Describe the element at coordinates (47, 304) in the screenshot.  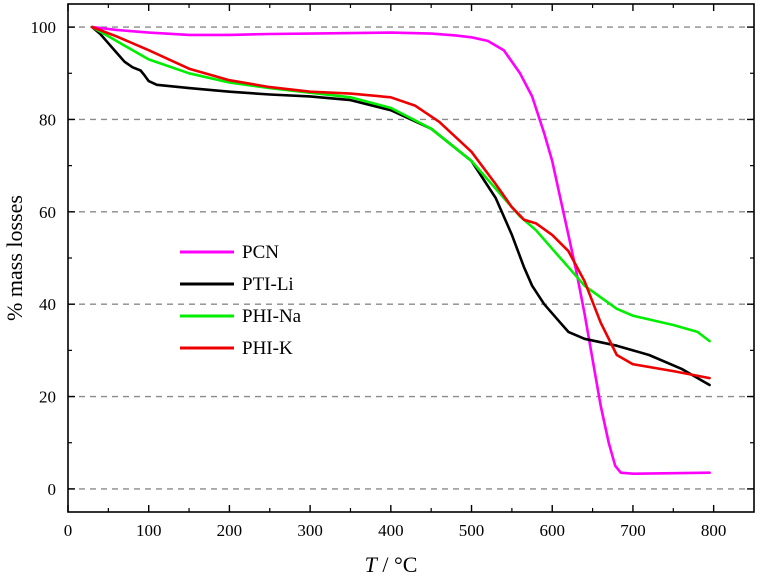
I see `y-tick-label-40: 40` at that location.